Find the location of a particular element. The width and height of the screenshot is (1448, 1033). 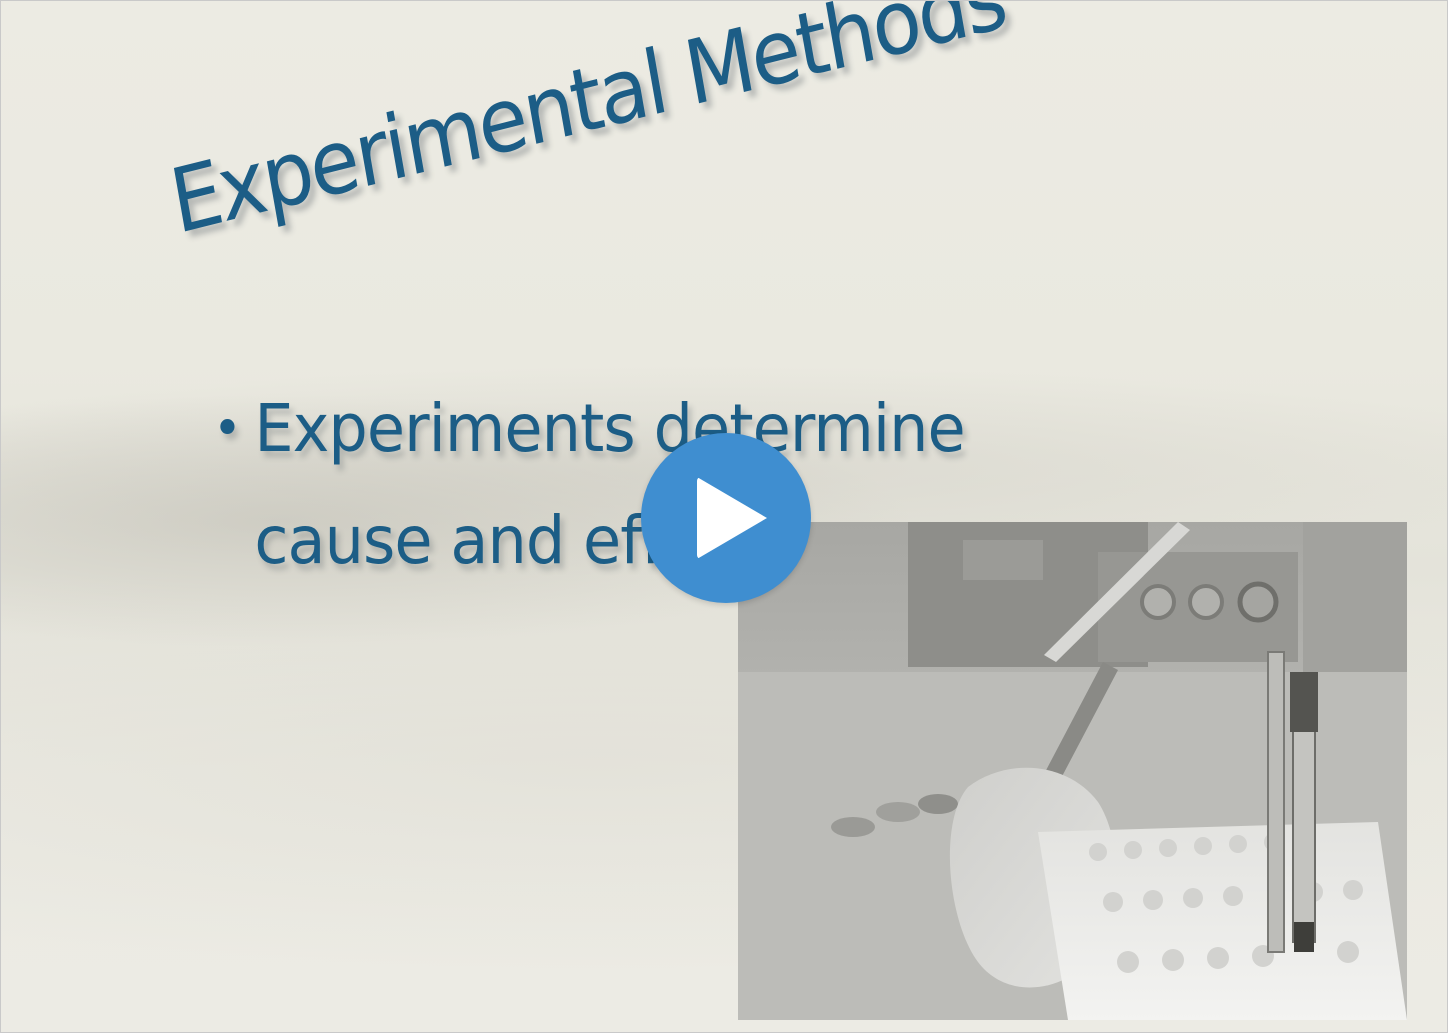

bullet-item: • Experiments determine is located at coordinates (589, 429).